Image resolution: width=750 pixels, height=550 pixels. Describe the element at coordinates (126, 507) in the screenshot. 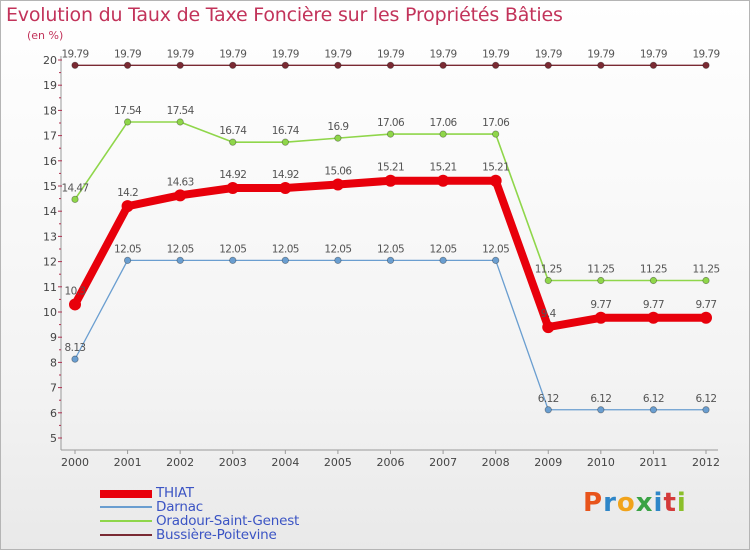

I see `legend-swatch-darnac` at that location.